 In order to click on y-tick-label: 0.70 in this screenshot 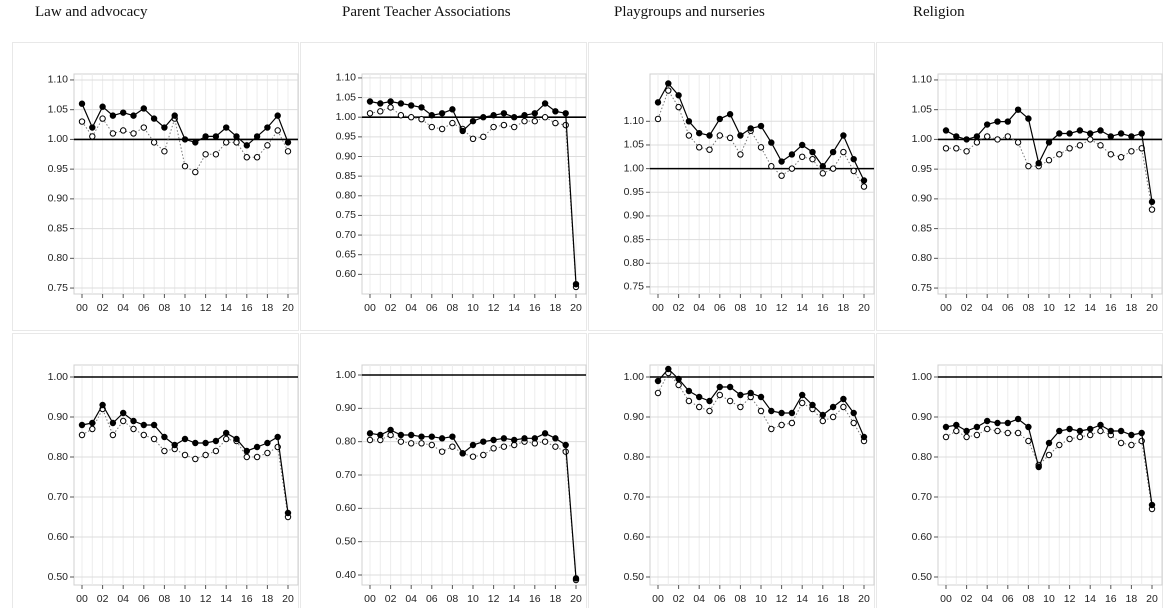, I will do `click(346, 475)`.